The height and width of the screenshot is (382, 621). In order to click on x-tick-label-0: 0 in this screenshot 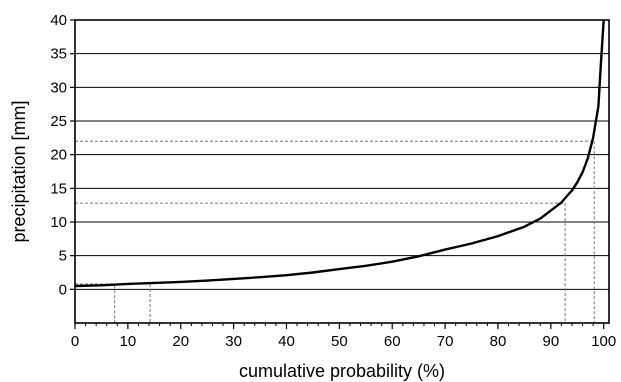, I will do `click(75, 341)`.